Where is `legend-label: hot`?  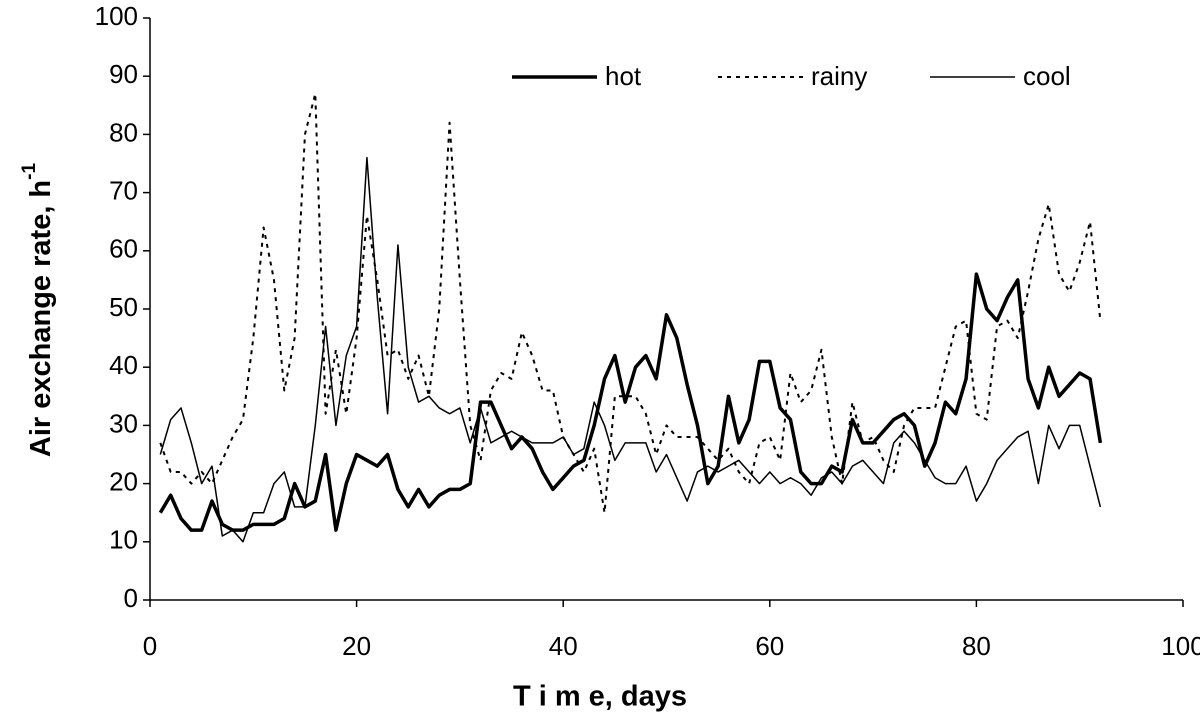
legend-label: hot is located at coordinates (623, 76).